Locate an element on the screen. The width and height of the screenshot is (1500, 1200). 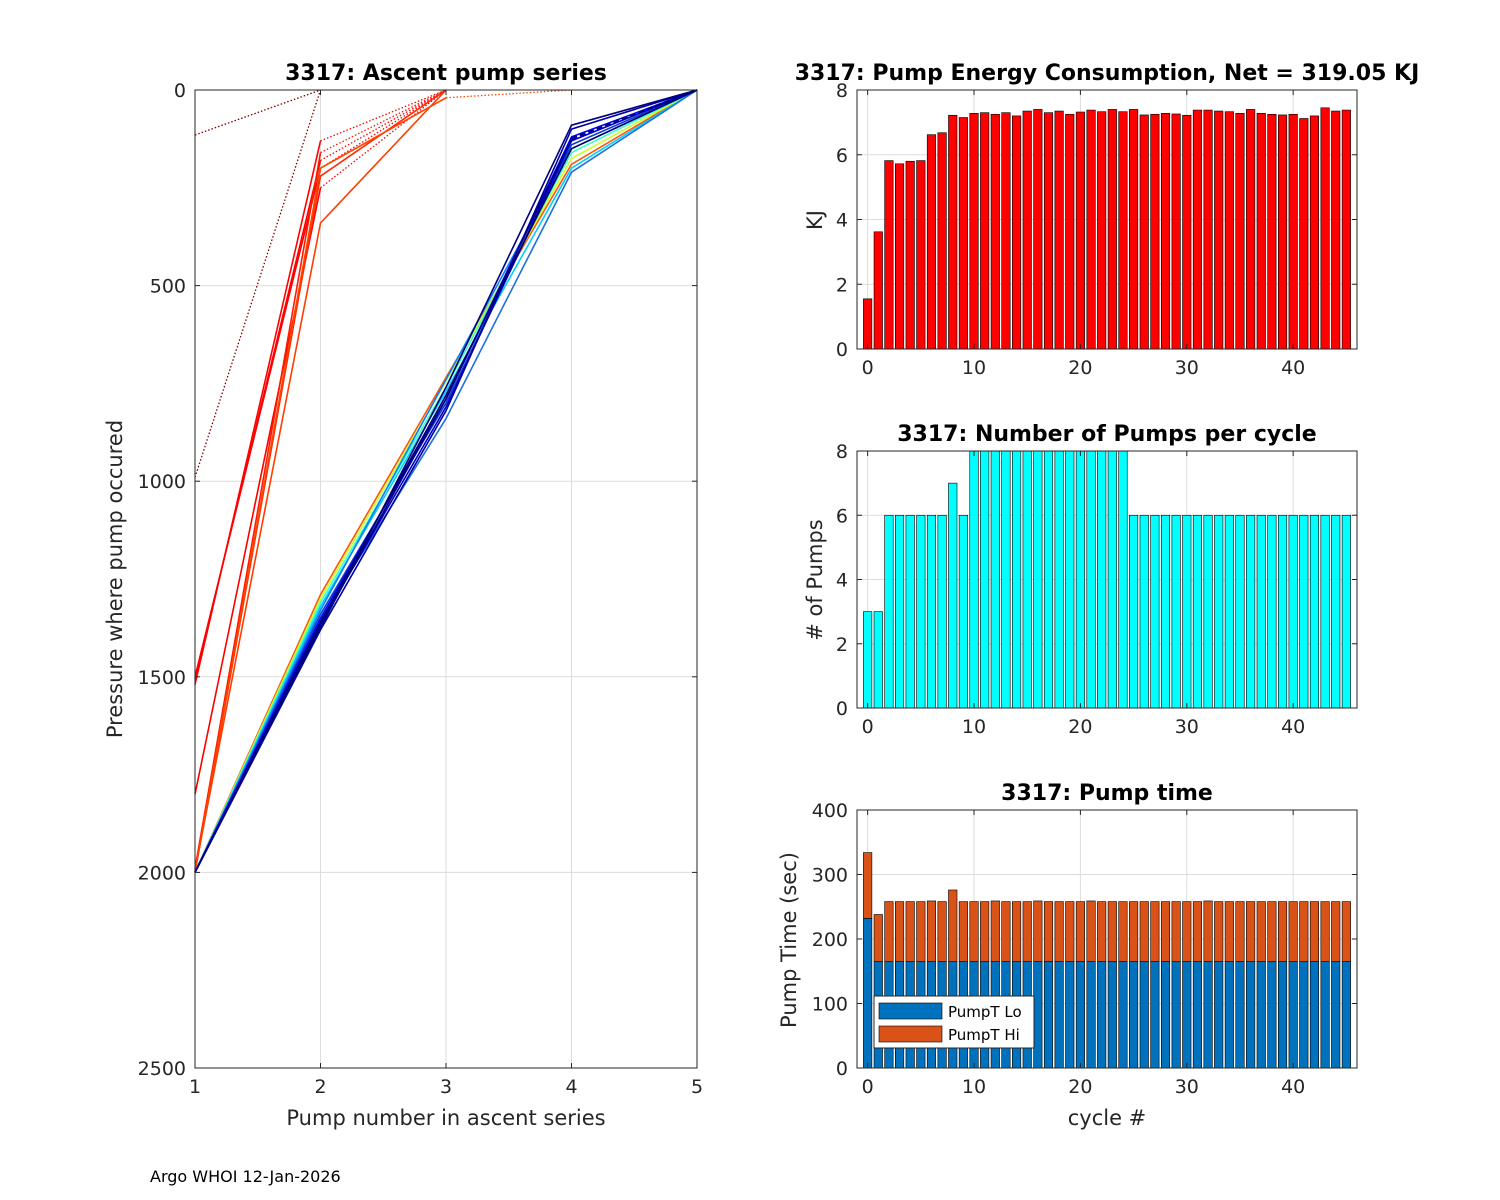
y-tick-label: 300 is located at coordinates (830, 876).